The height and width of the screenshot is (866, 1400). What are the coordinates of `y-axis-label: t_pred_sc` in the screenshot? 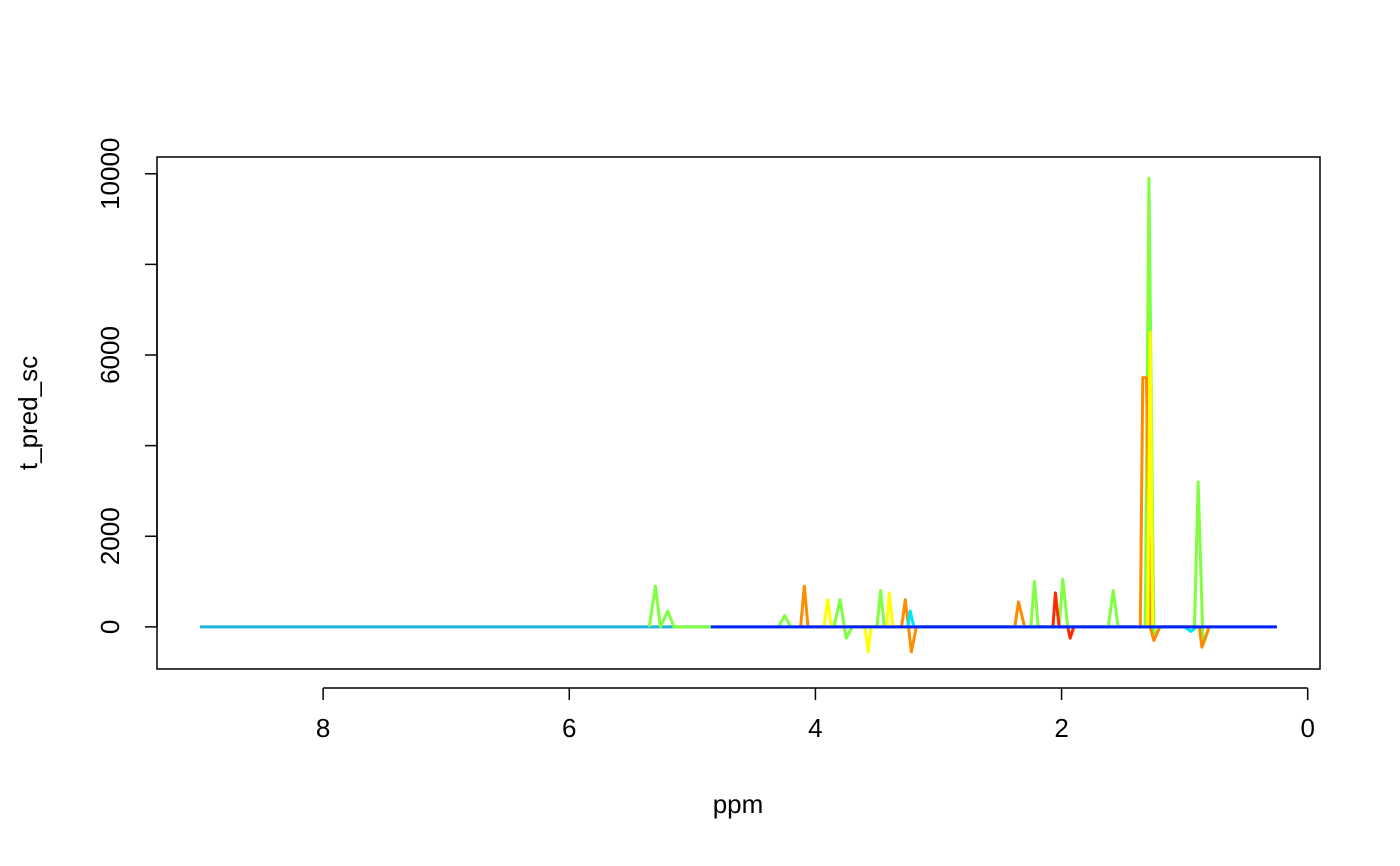 It's located at (28, 413).